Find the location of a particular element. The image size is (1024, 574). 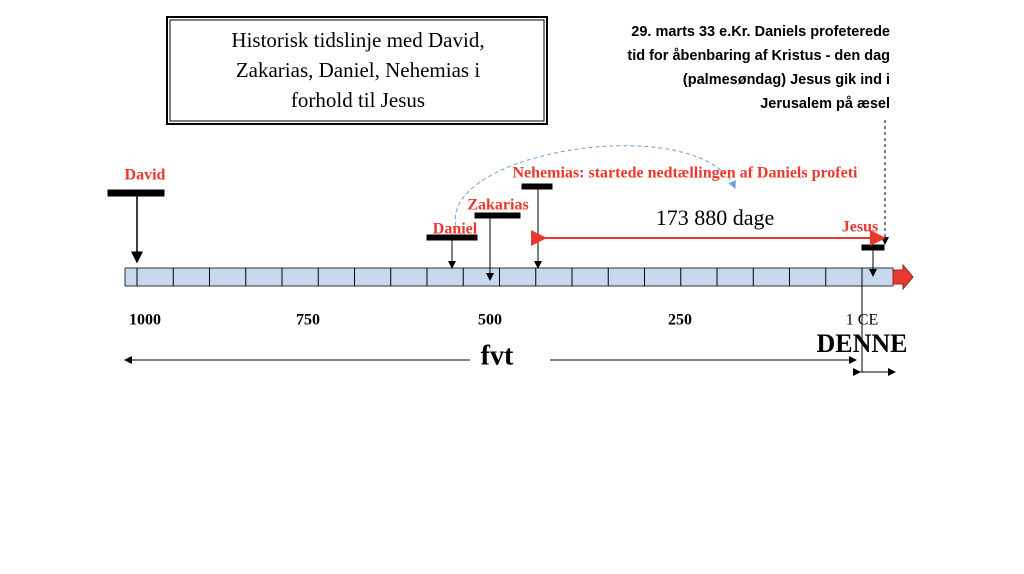

event-label: Zakarias is located at coordinates (497, 205).